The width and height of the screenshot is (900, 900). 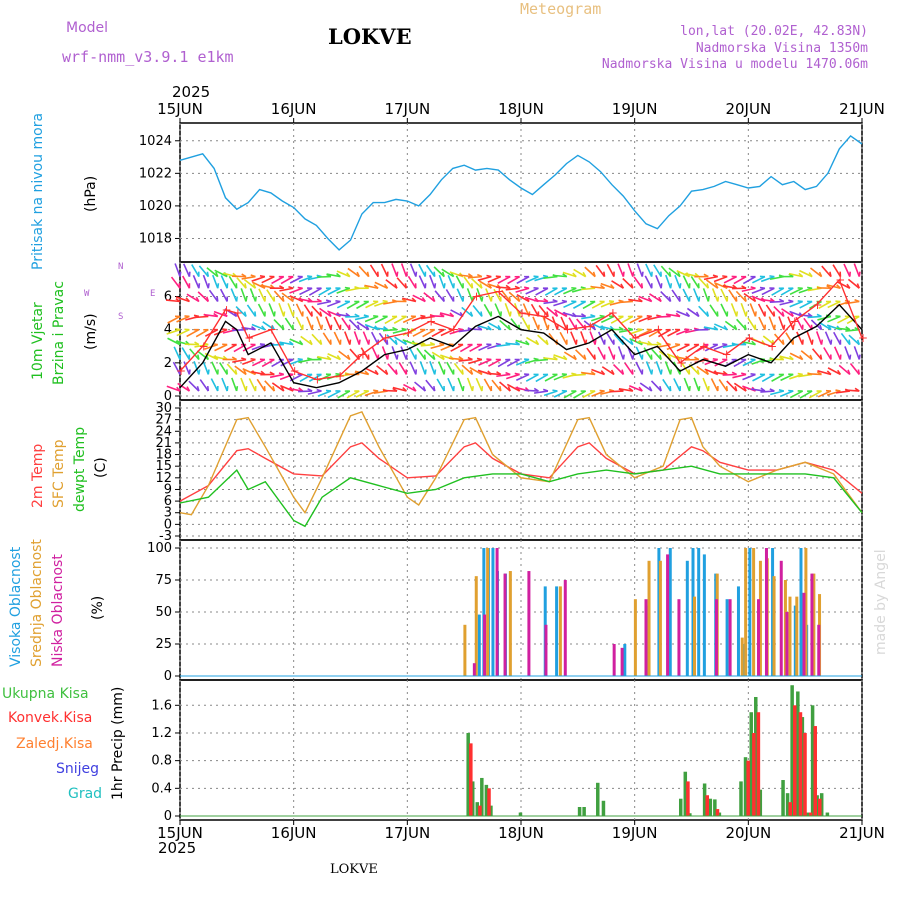 What do you see at coordinates (78, 769) in the screenshot?
I see `precip-legend-snow: Snijeg` at bounding box center [78, 769].